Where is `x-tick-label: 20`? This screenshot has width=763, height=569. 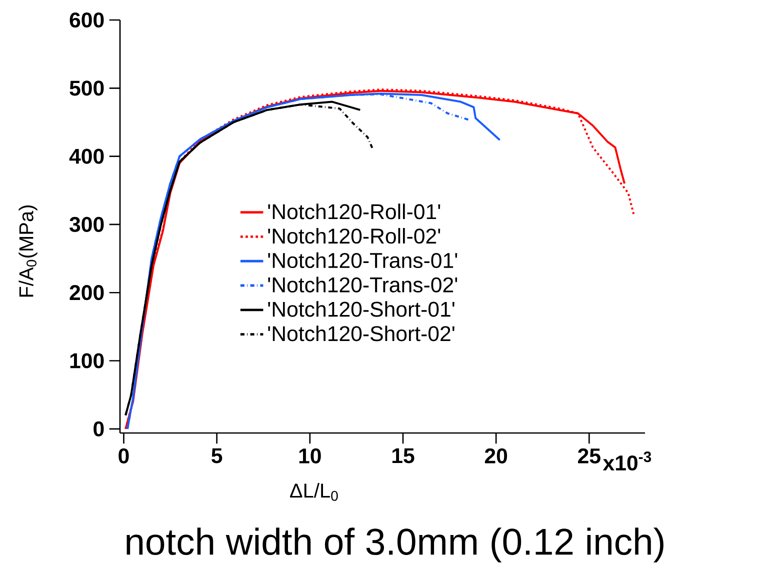
x-tick-label: 20 is located at coordinates (496, 456).